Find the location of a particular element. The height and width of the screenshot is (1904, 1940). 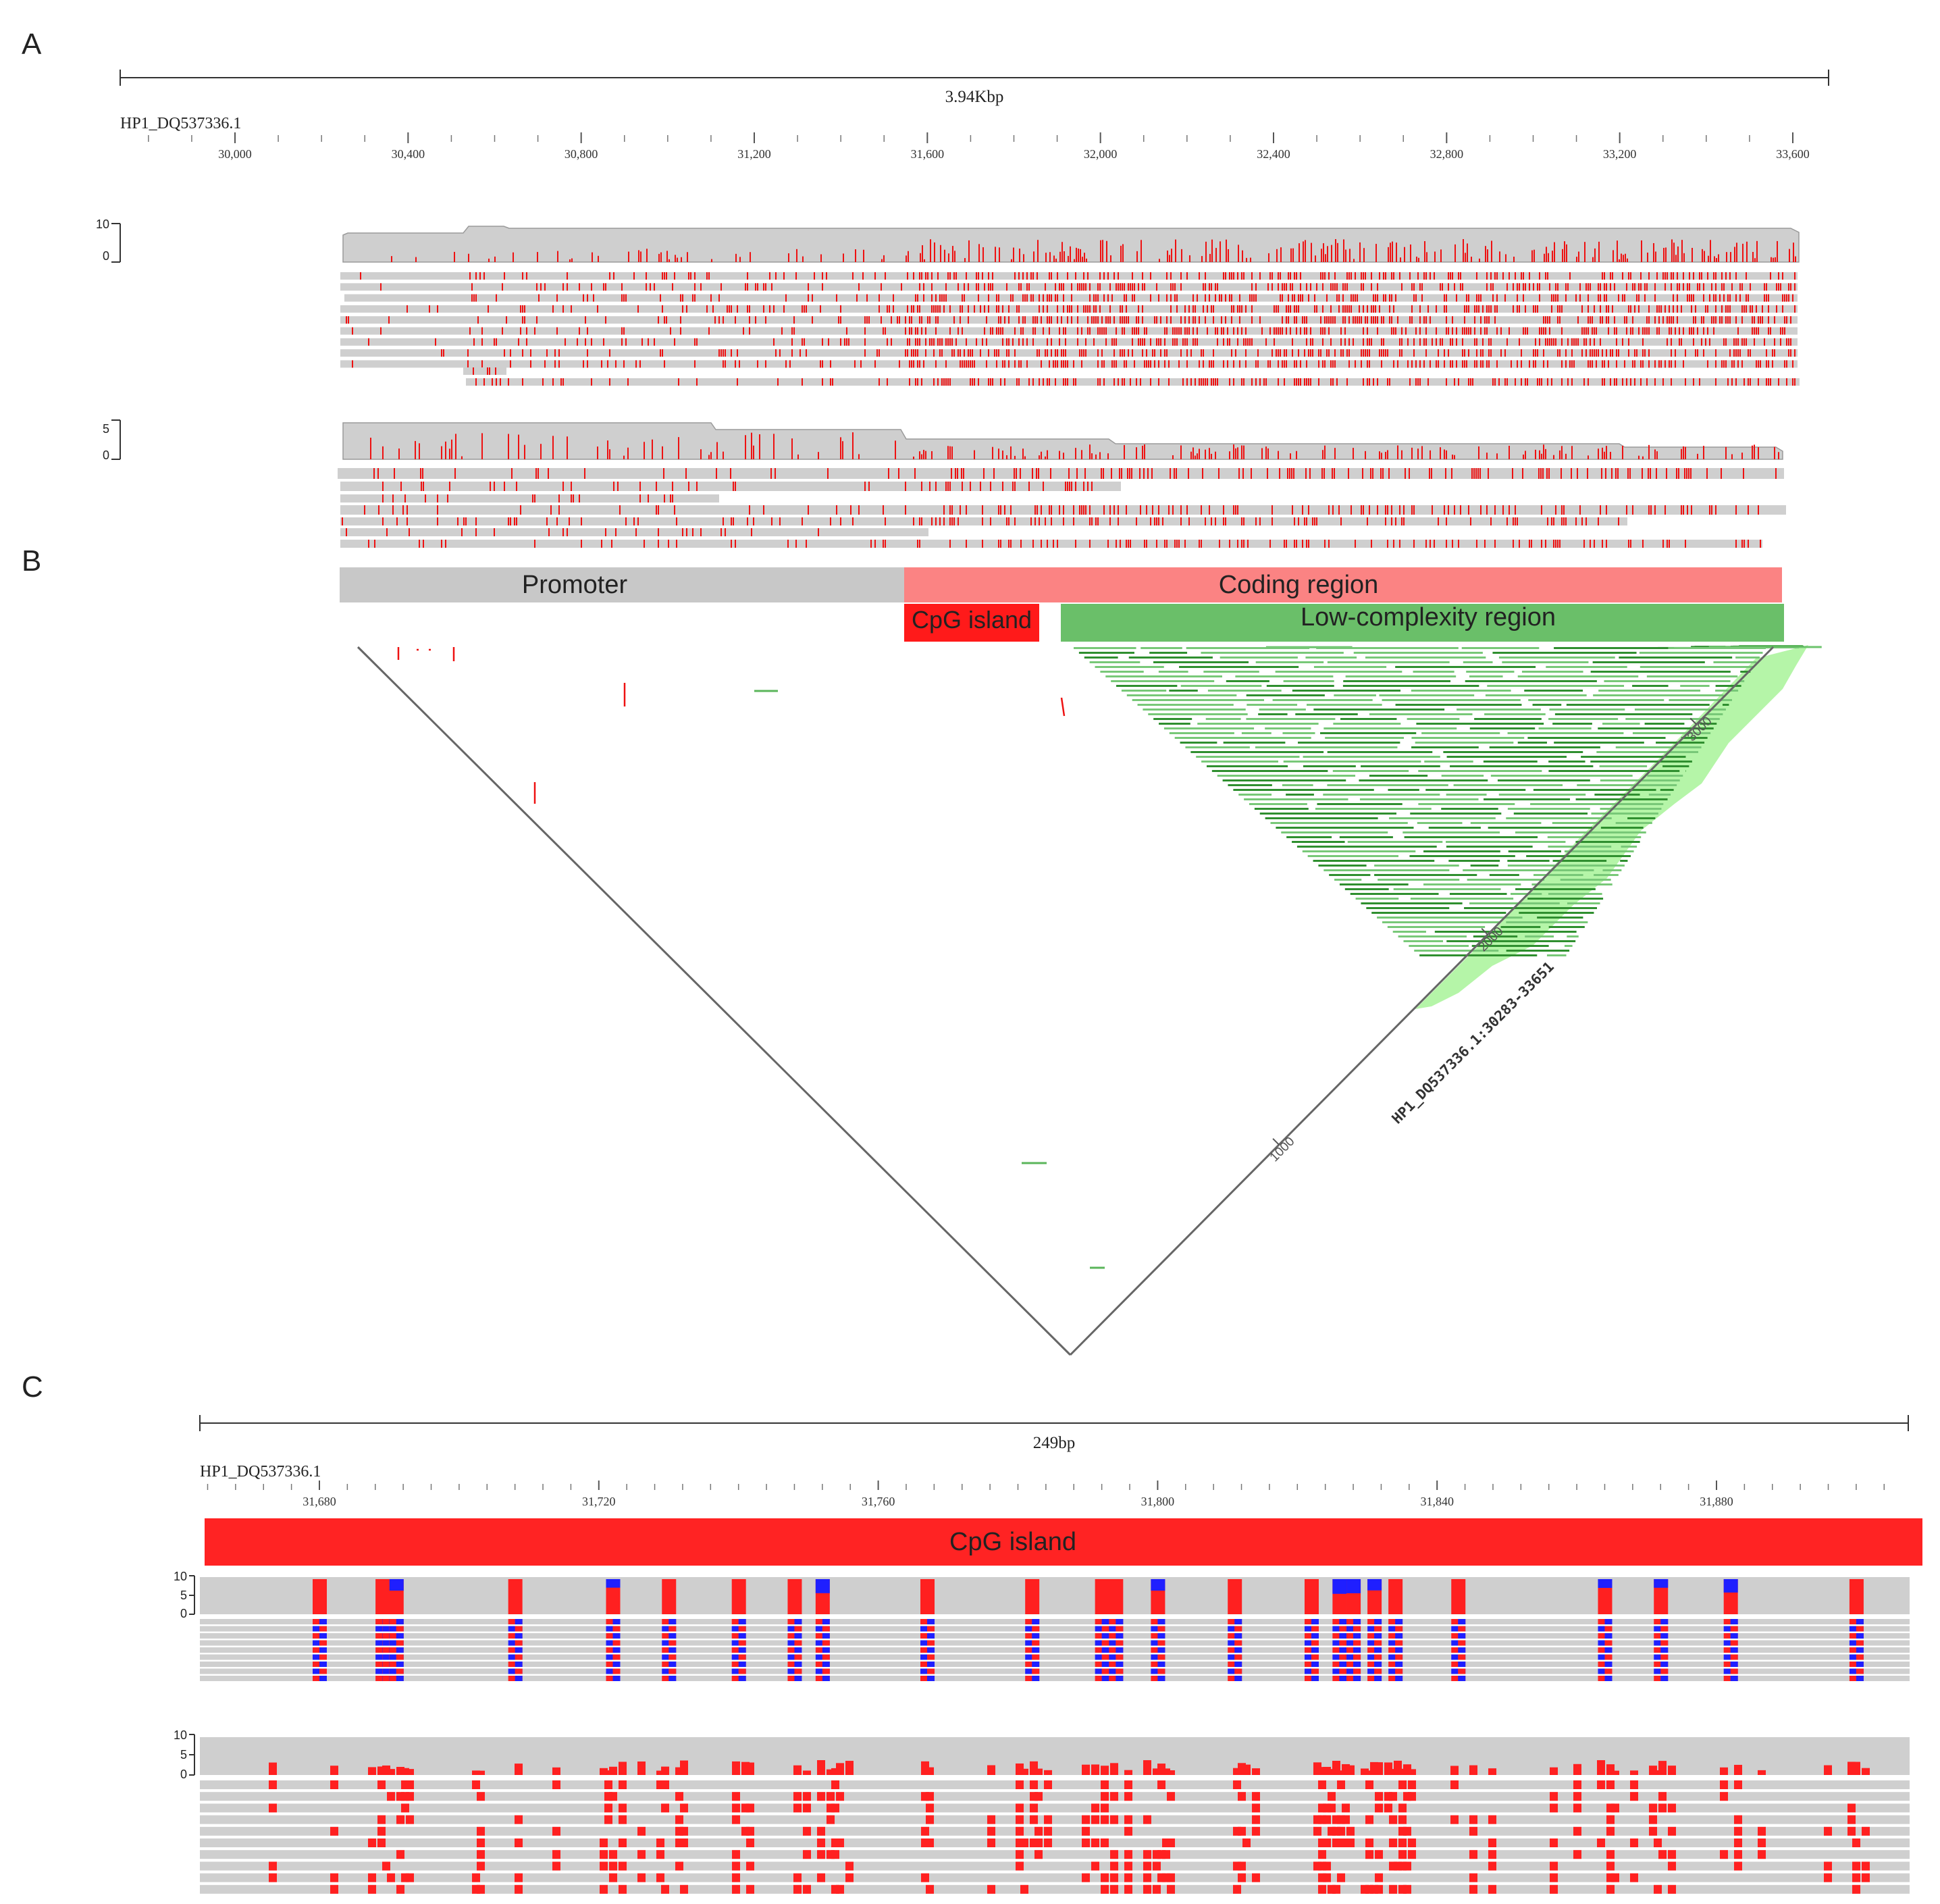

methylated-coverage is located at coordinates (1116, 1596).